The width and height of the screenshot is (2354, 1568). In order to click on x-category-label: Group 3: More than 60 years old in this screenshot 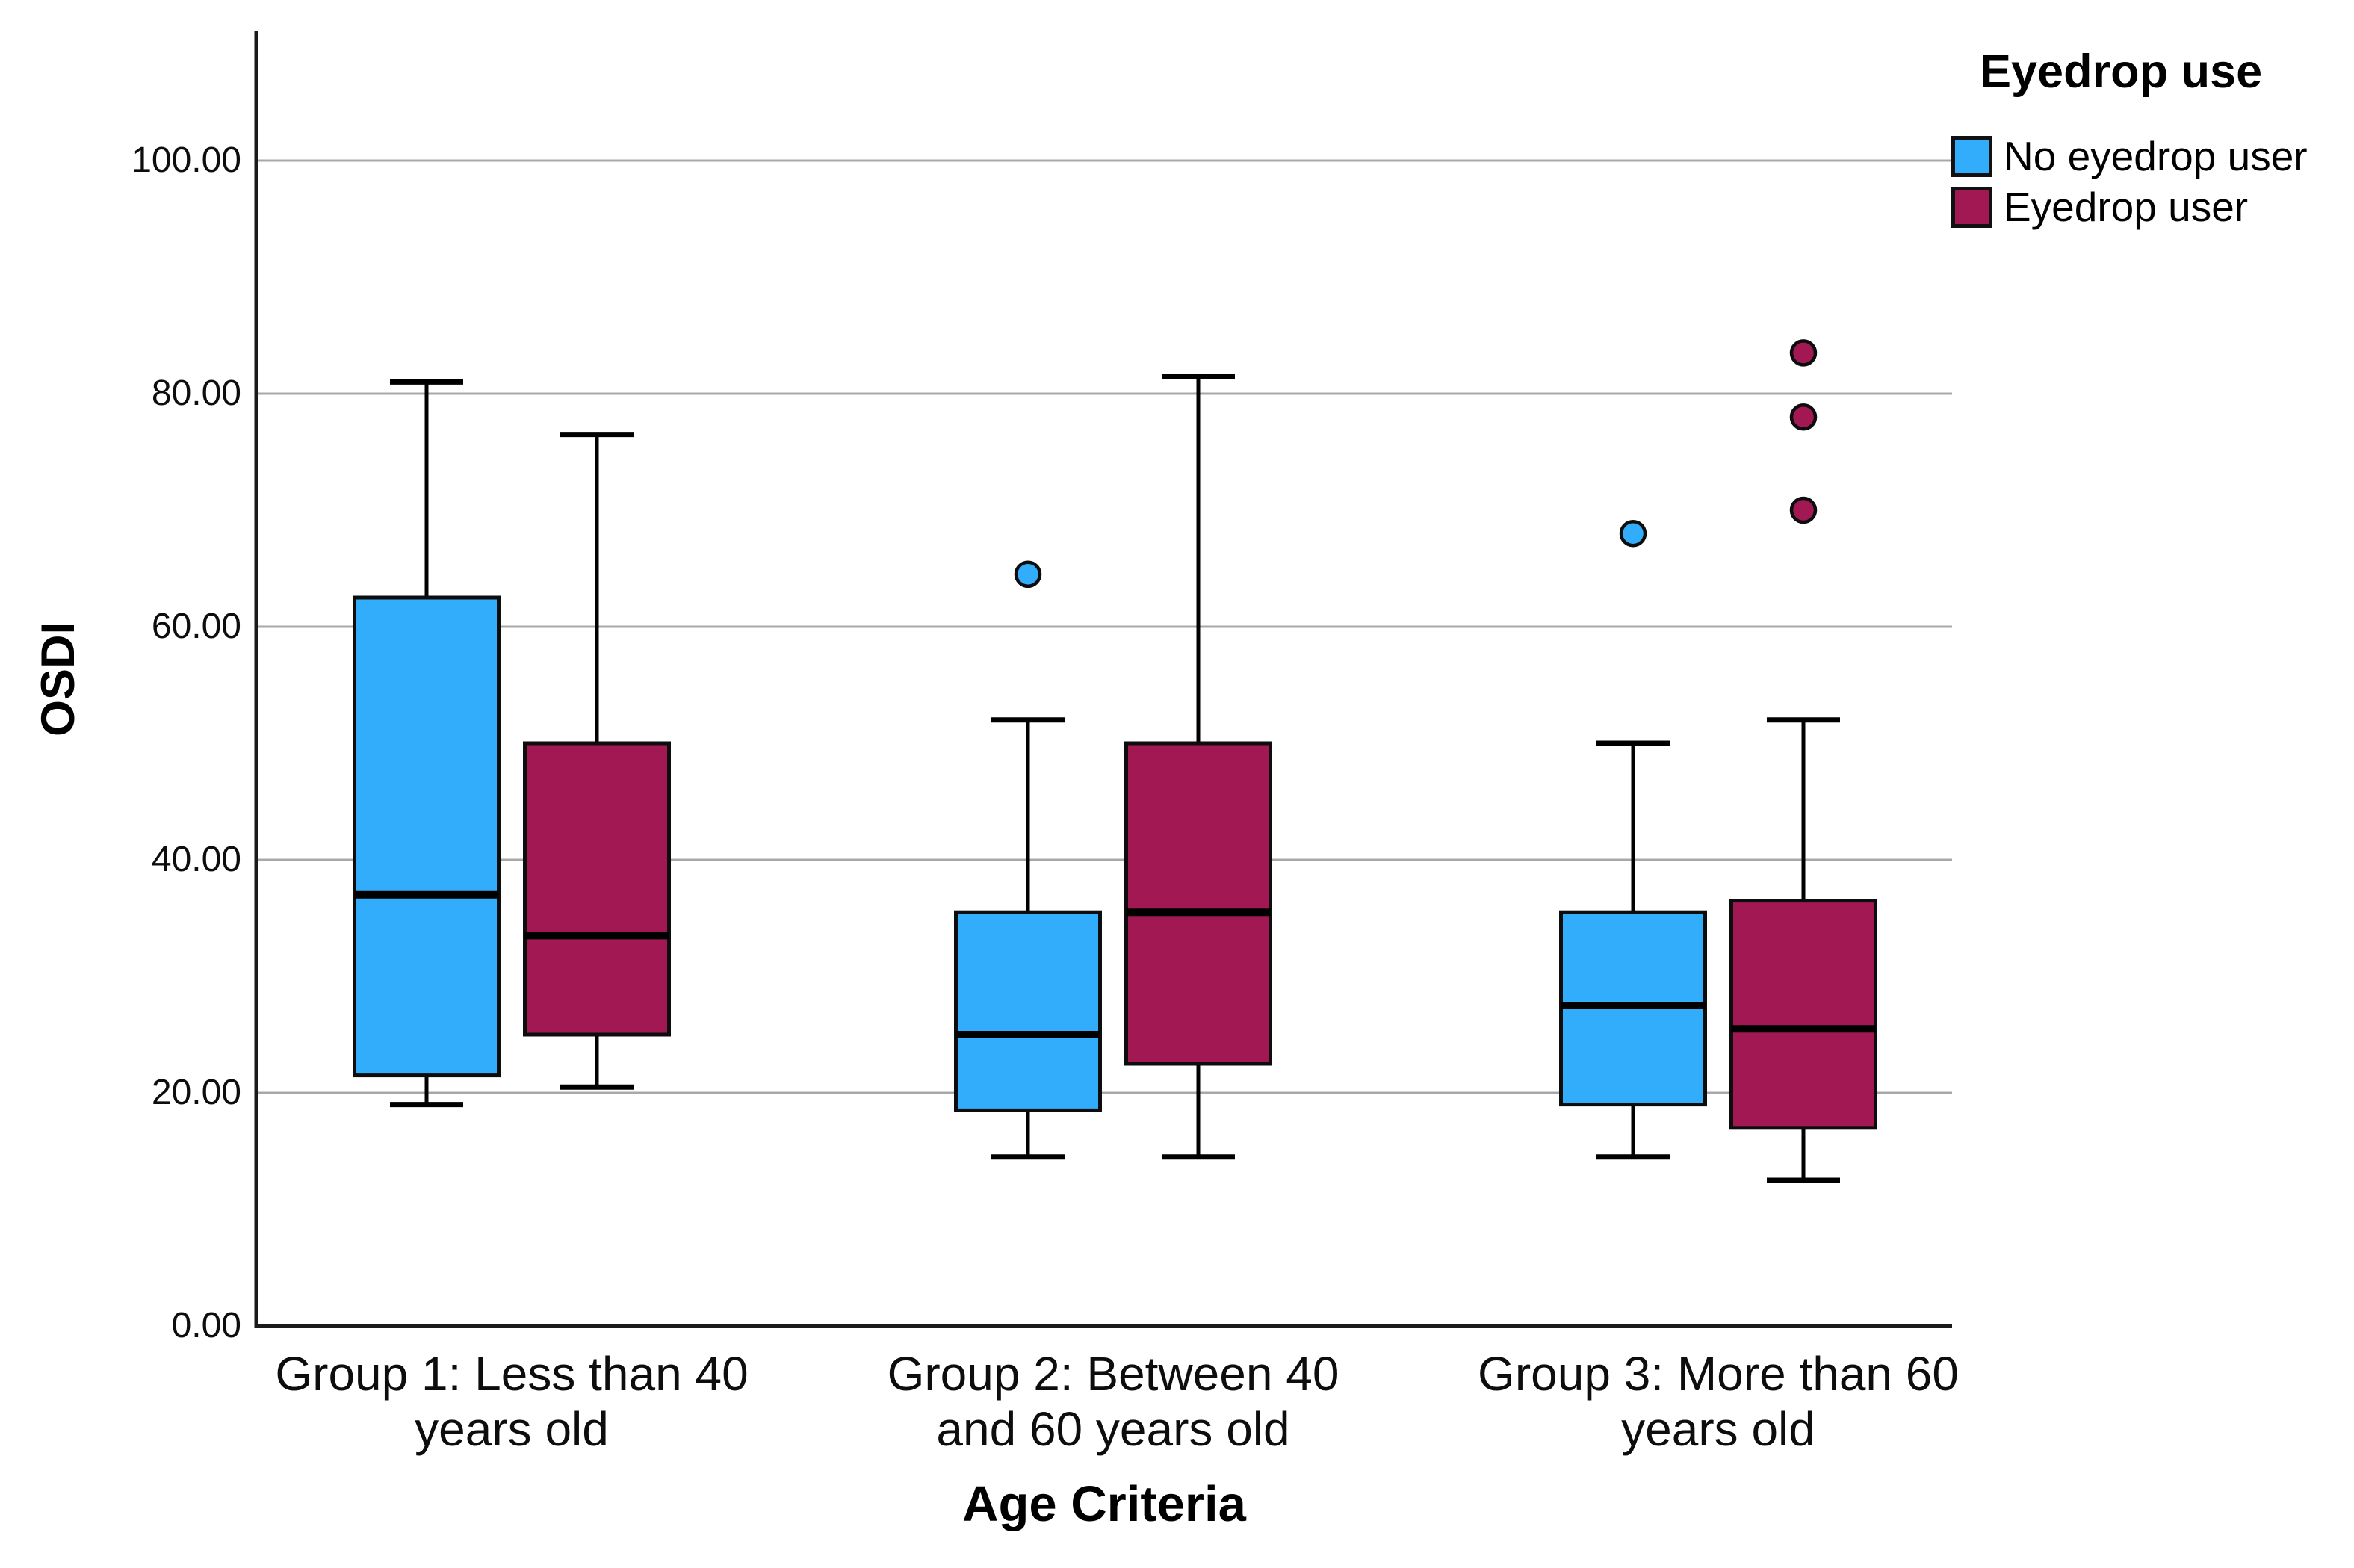, I will do `click(1718, 1402)`.